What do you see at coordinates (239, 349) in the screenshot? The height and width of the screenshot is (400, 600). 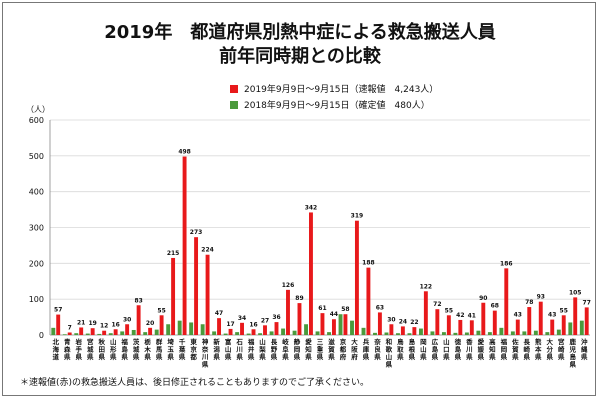 I see `x-tick-label: 石川県` at bounding box center [239, 349].